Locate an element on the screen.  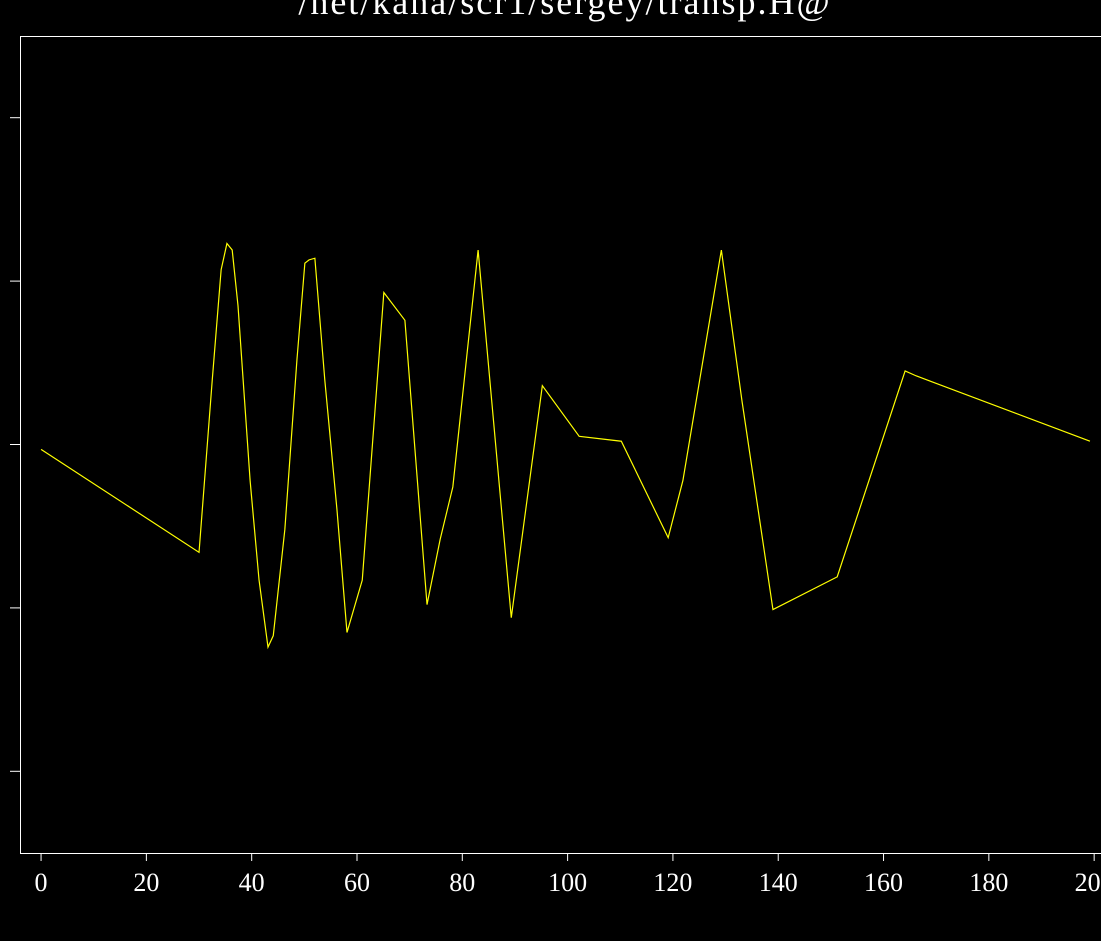
x-tick-label: 180 is located at coordinates (988, 882).